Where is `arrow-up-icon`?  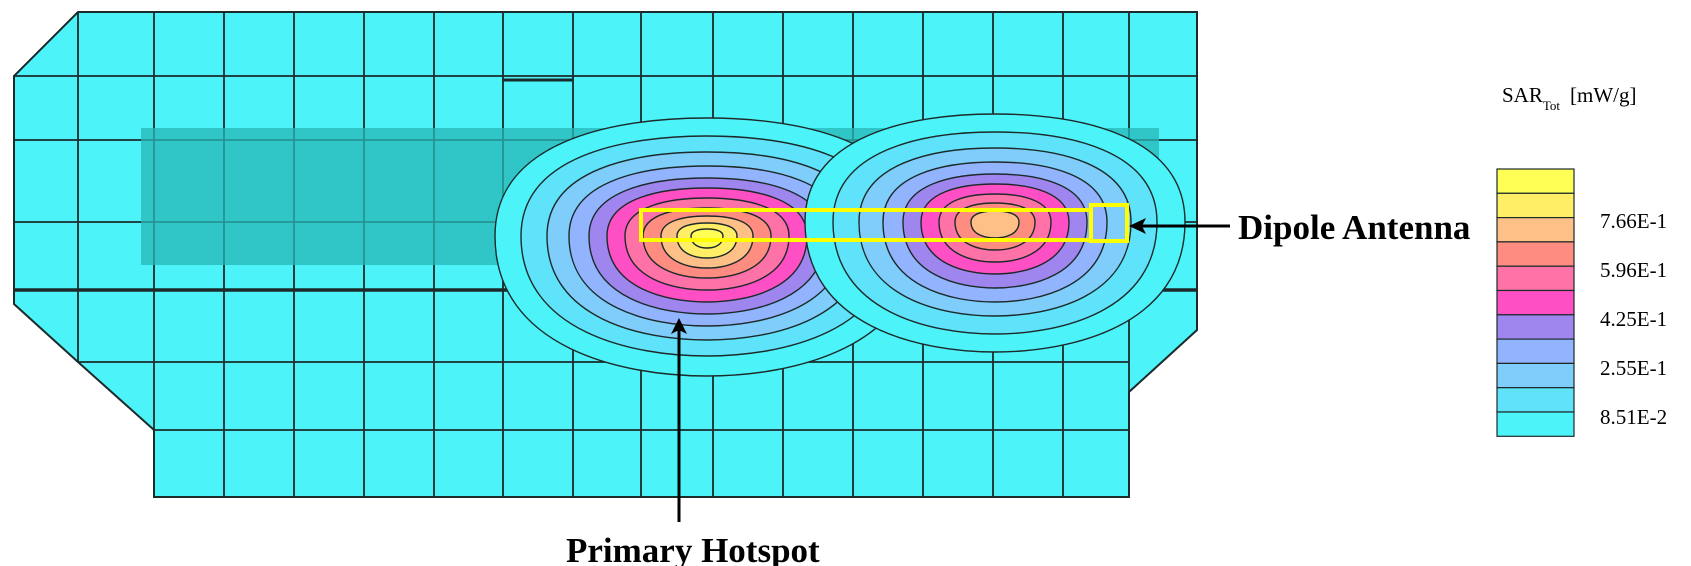 arrow-up-icon is located at coordinates (679, 420).